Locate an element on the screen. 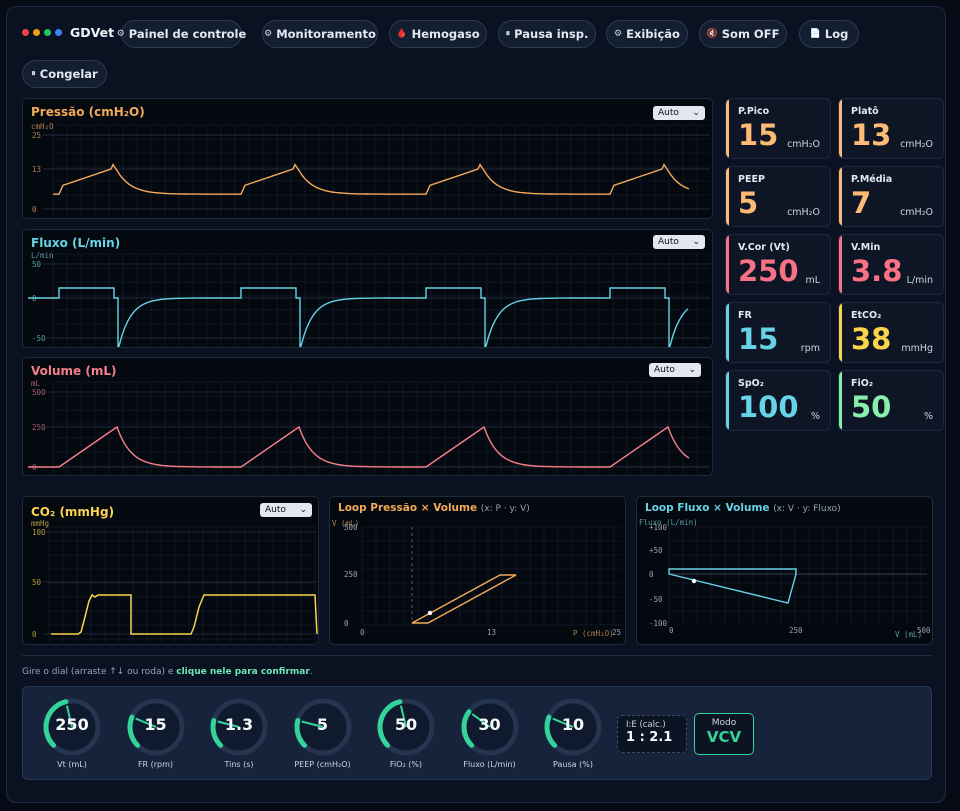  dial-value: 10 is located at coordinates (573, 724).